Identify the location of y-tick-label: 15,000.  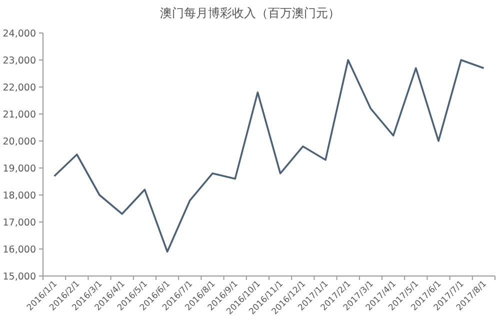
(19, 277).